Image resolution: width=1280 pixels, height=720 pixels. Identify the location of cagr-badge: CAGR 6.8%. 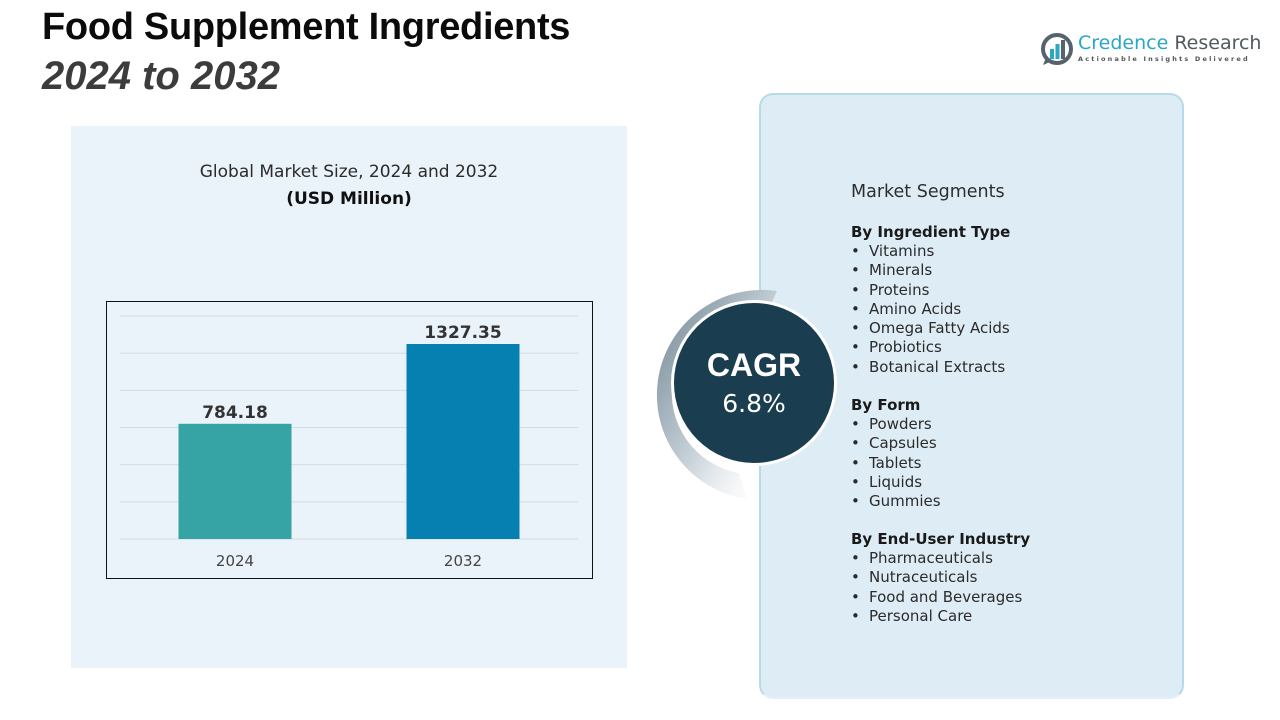
(754, 383).